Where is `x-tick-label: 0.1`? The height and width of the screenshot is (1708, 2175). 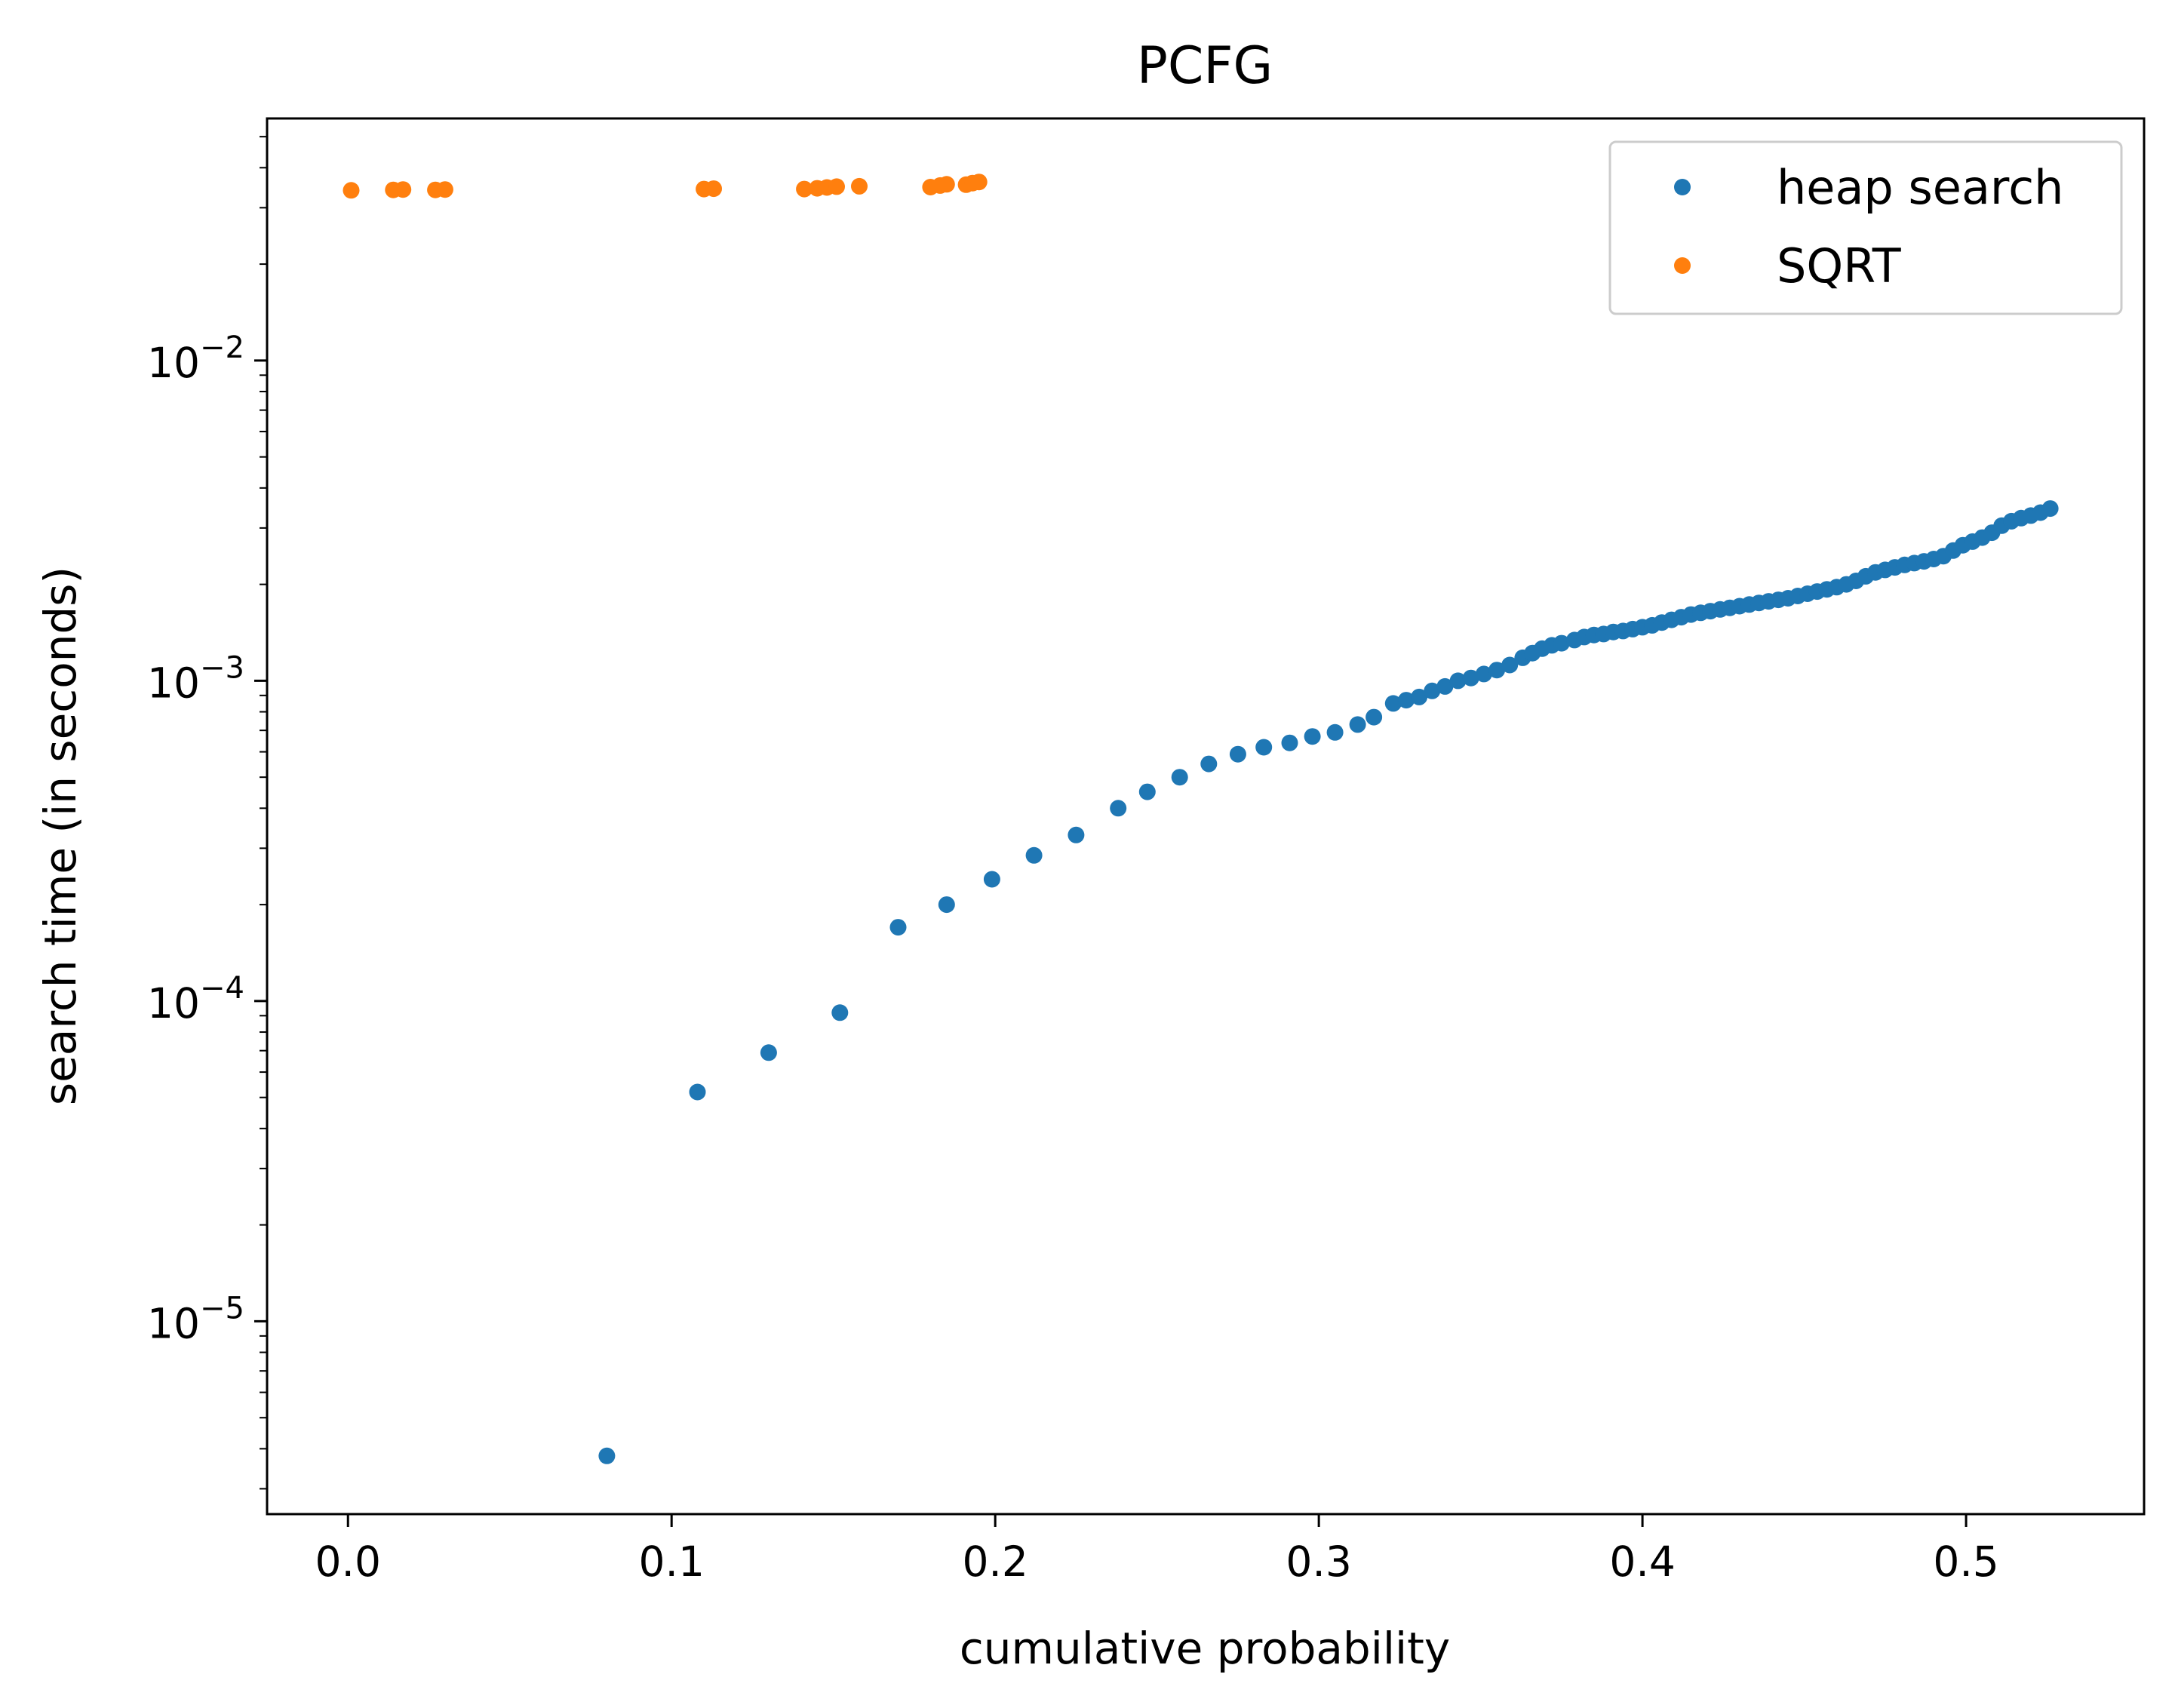
x-tick-label: 0.1 is located at coordinates (671, 1562).